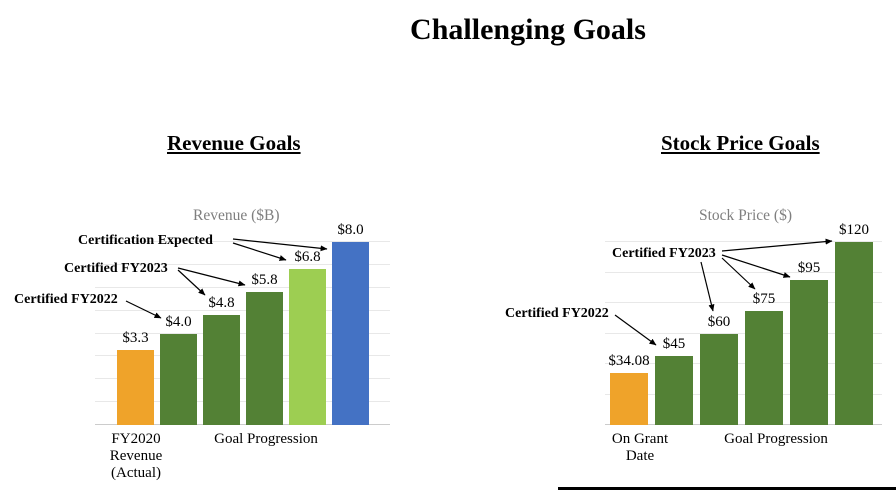 Image resolution: width=896 pixels, height=491 pixels. I want to click on bar-value-label: $3.3, so click(135, 337).